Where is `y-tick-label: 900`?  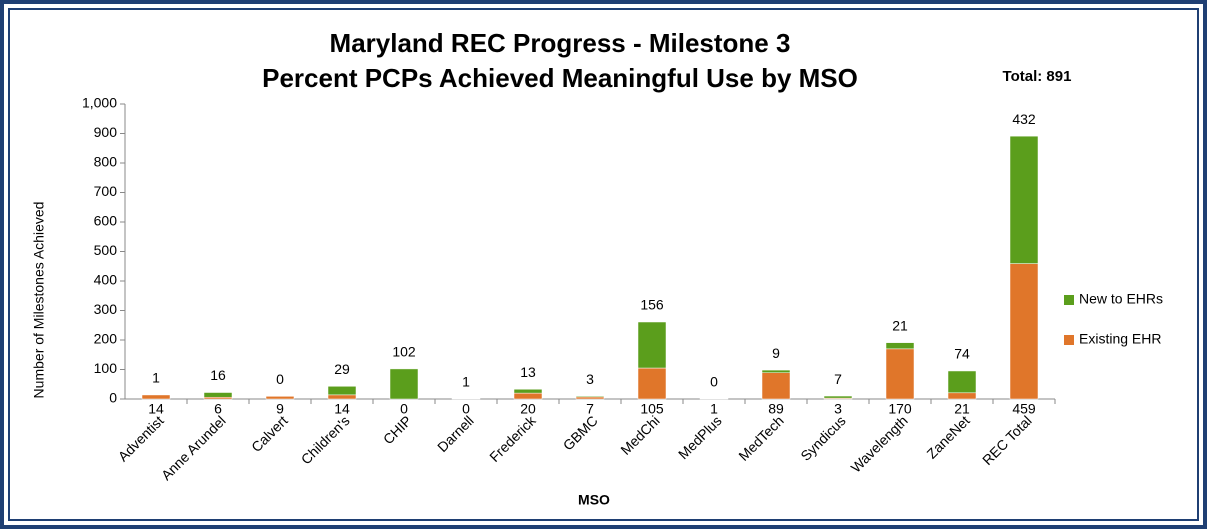 y-tick-label: 900 is located at coordinates (106, 132).